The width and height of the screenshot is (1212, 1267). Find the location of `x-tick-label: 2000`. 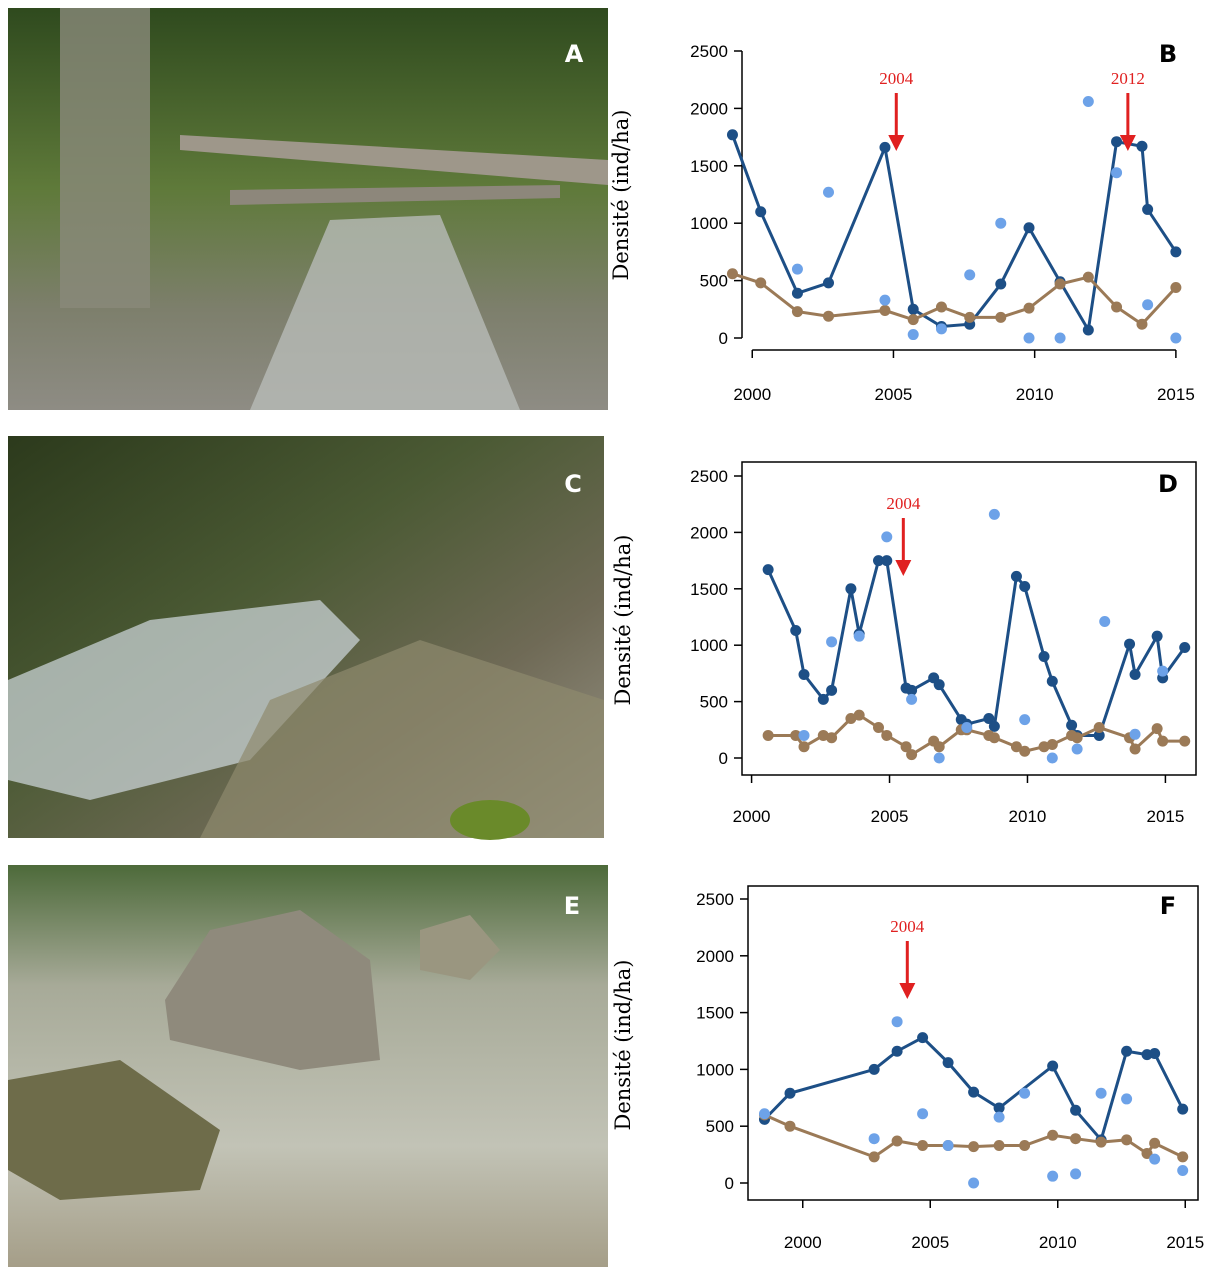

x-tick-label: 2000 is located at coordinates (803, 1242).